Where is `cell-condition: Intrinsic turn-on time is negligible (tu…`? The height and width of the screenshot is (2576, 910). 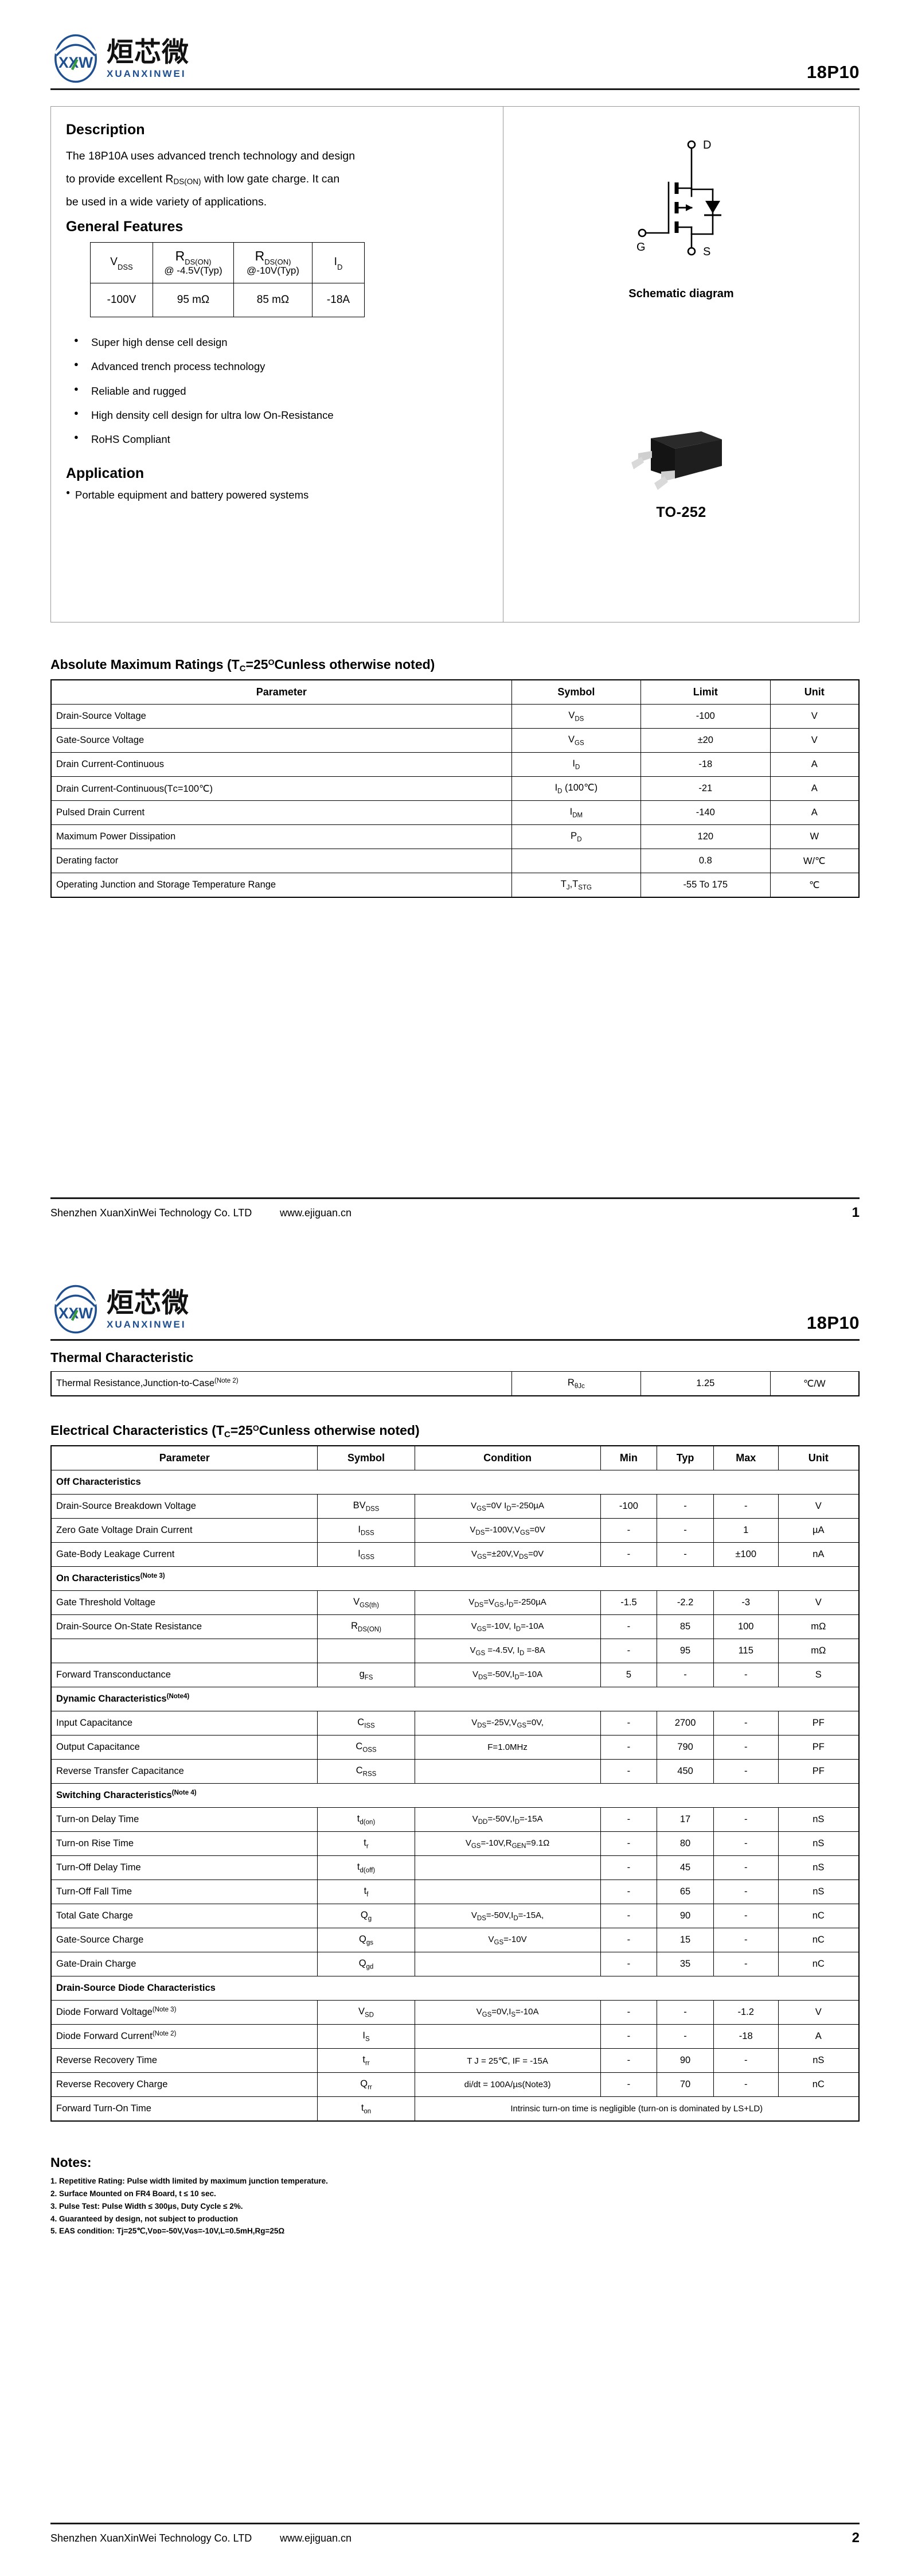 cell-condition: Intrinsic turn-on time is negligible (tu… is located at coordinates (637, 2109).